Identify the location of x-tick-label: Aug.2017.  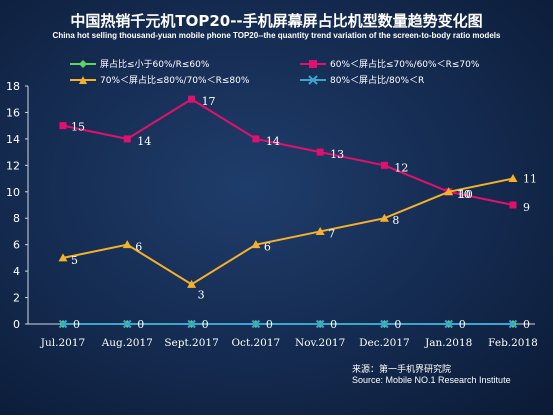
(127, 343).